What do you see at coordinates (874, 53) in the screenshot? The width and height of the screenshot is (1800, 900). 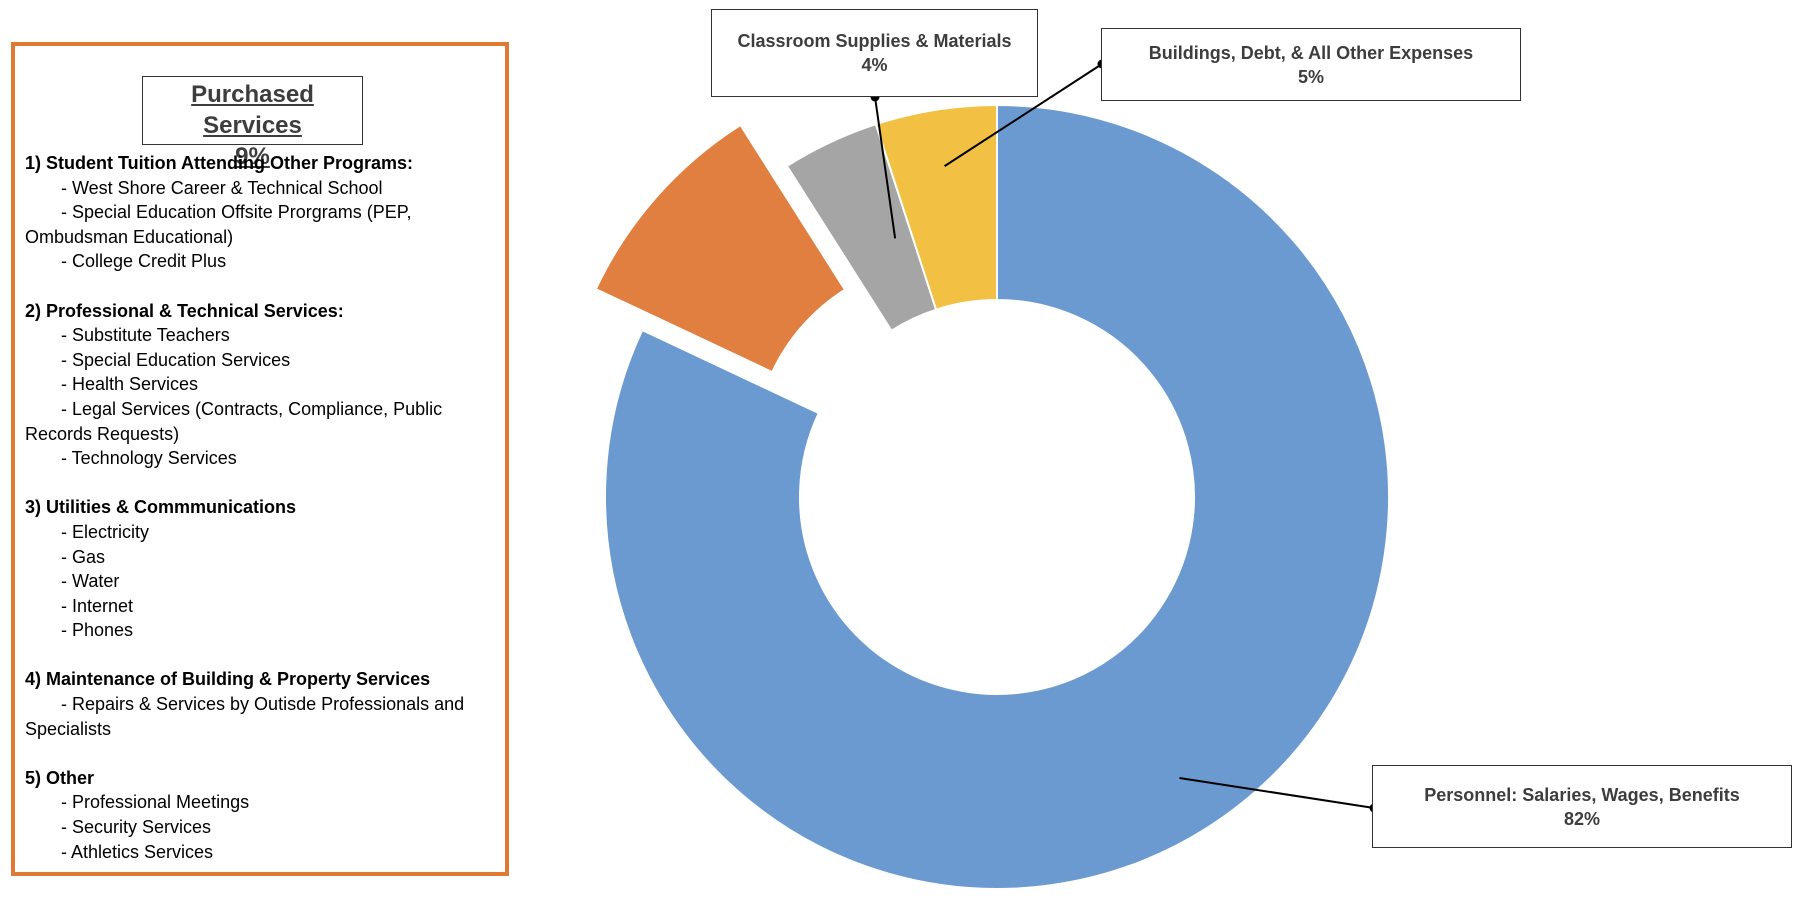 I see `callout-classroom-supplies: Classroom Supplies & Materials 4%` at bounding box center [874, 53].